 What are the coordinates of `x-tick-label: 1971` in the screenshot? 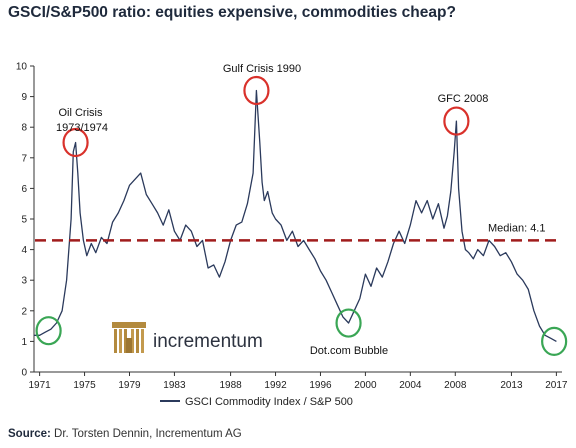 It's located at (39, 385).